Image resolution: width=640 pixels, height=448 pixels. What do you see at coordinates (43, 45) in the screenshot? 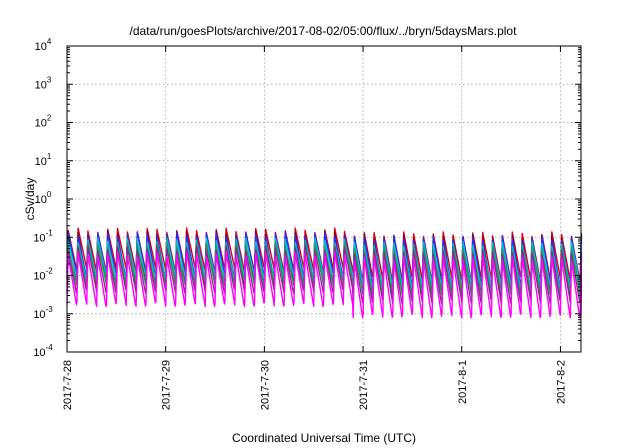
I see `y-tick-label: 10⁴` at bounding box center [43, 45].